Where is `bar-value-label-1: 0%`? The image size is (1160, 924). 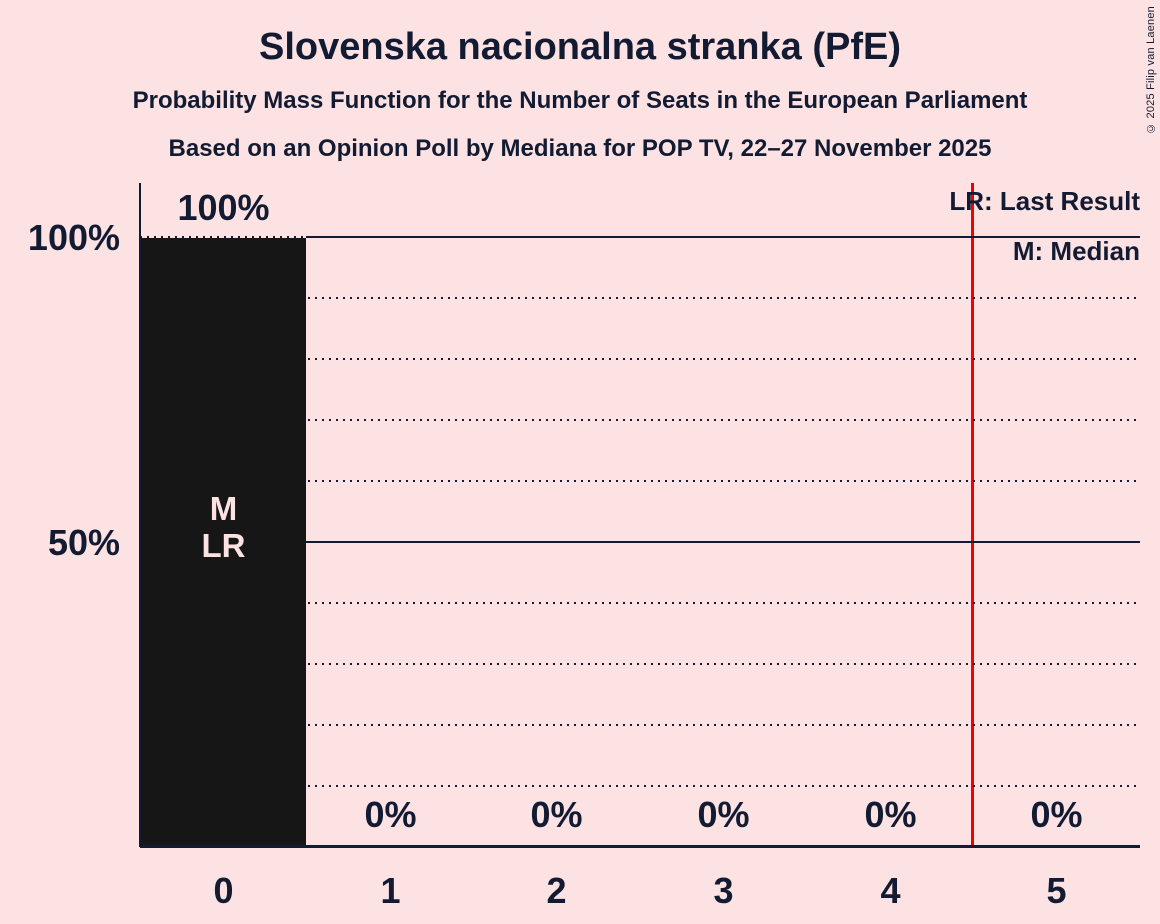 bar-value-label-1: 0% is located at coordinates (390, 814).